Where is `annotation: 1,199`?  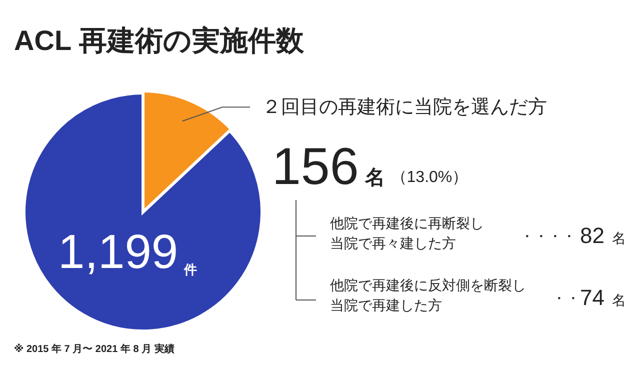 annotation: 1,199 is located at coordinates (118, 252).